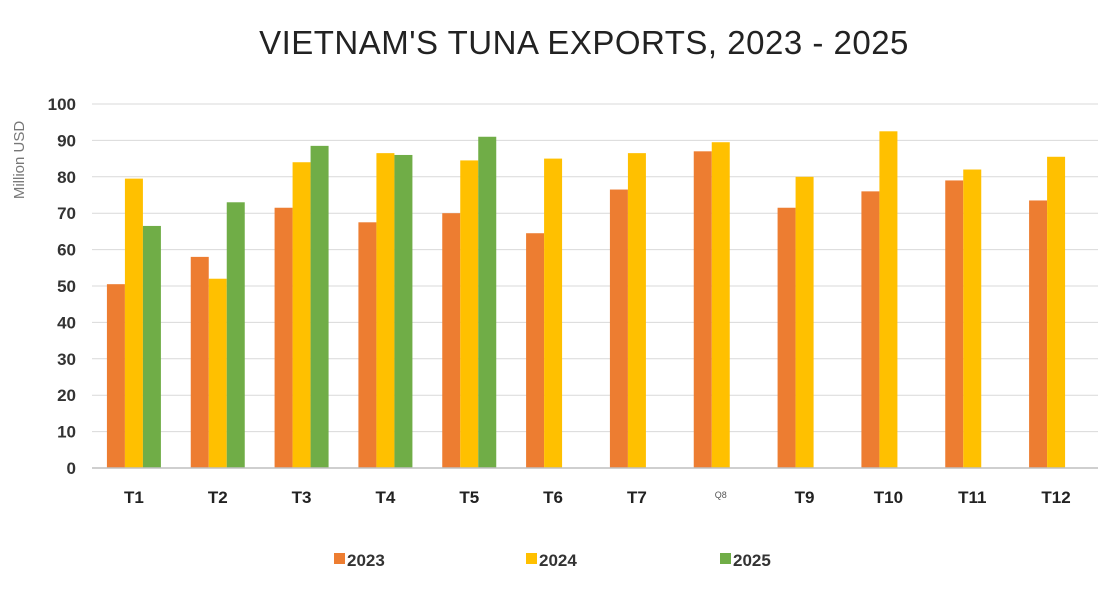 This screenshot has height=612, width=1114. Describe the element at coordinates (469, 314) in the screenshot. I see `bar-2024-T5` at that location.